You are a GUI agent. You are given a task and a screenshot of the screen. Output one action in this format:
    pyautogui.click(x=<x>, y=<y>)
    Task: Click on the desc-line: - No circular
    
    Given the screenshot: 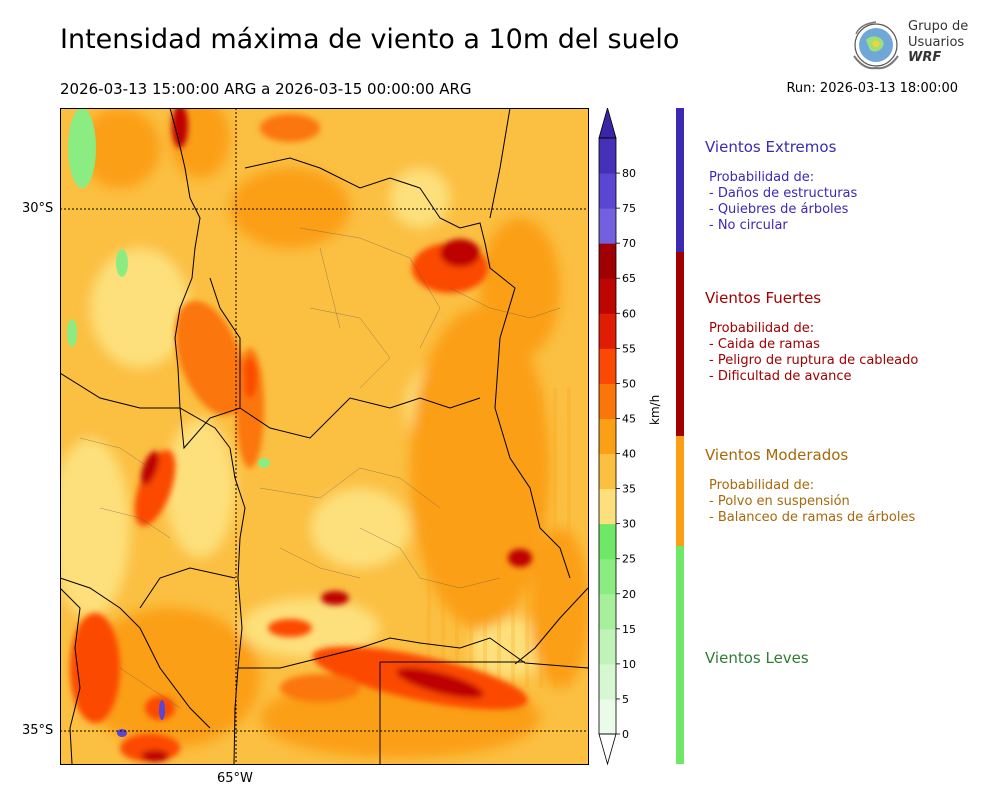 What is the action you would take?
    pyautogui.click(x=748, y=225)
    